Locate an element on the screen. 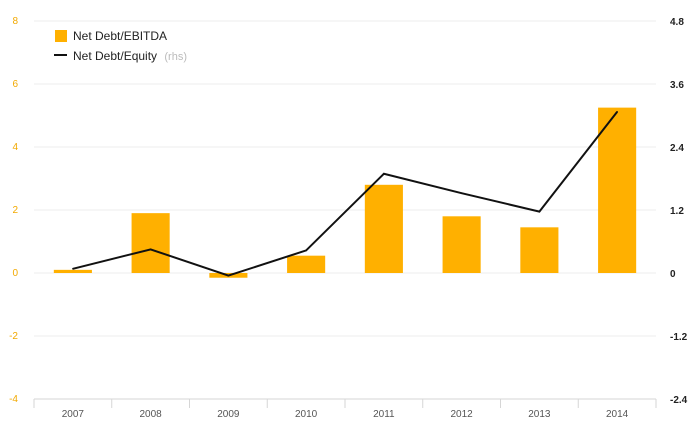  x-tick-label: 2011 is located at coordinates (384, 414).